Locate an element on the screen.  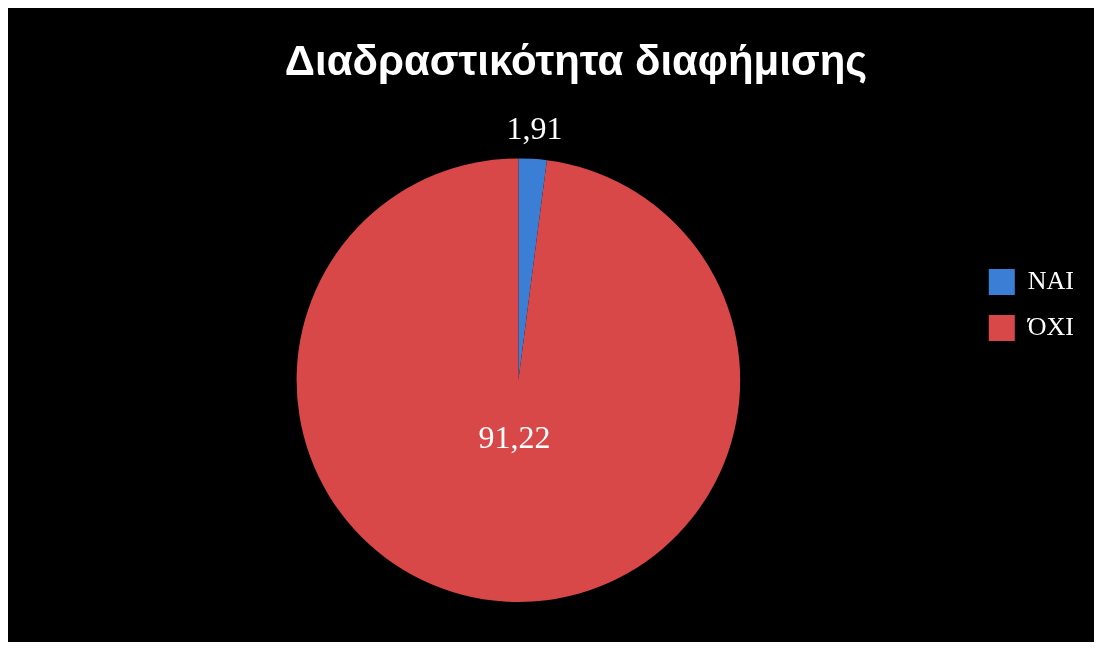
legend-label: ΝΑΙ is located at coordinates (1051, 280).